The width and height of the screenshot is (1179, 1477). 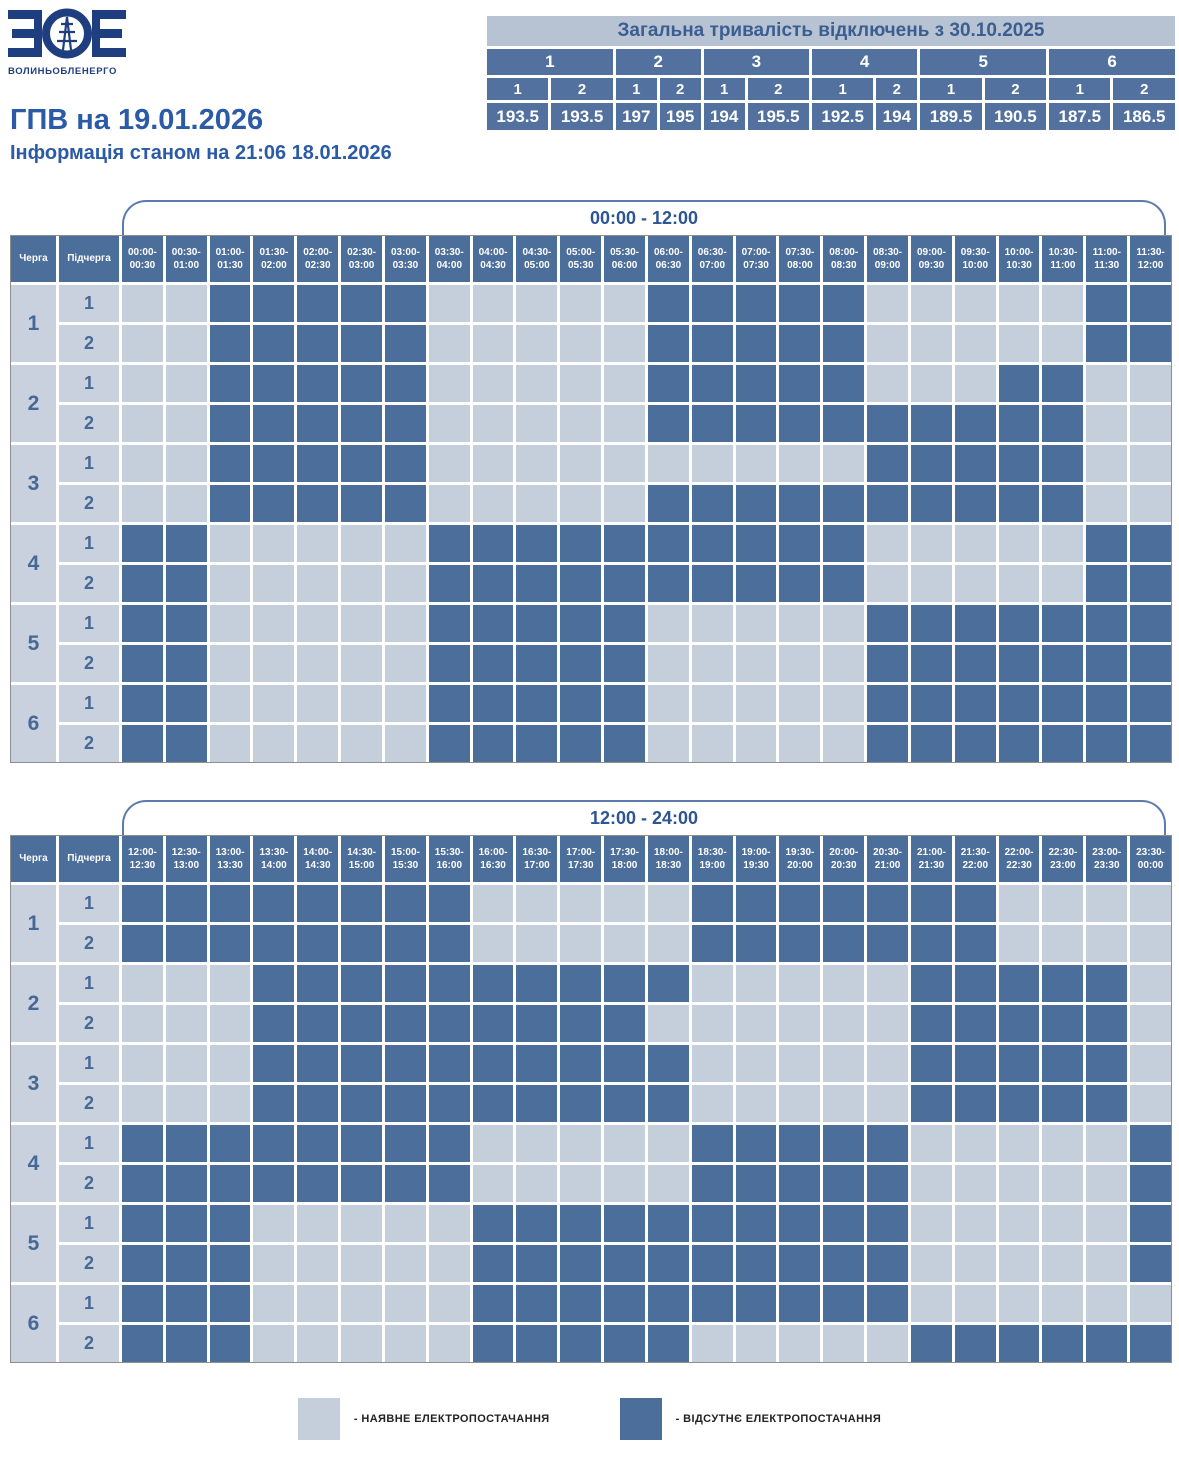 What do you see at coordinates (668, 859) in the screenshot?
I see `time-slot-header: 18:00- 18:30` at bounding box center [668, 859].